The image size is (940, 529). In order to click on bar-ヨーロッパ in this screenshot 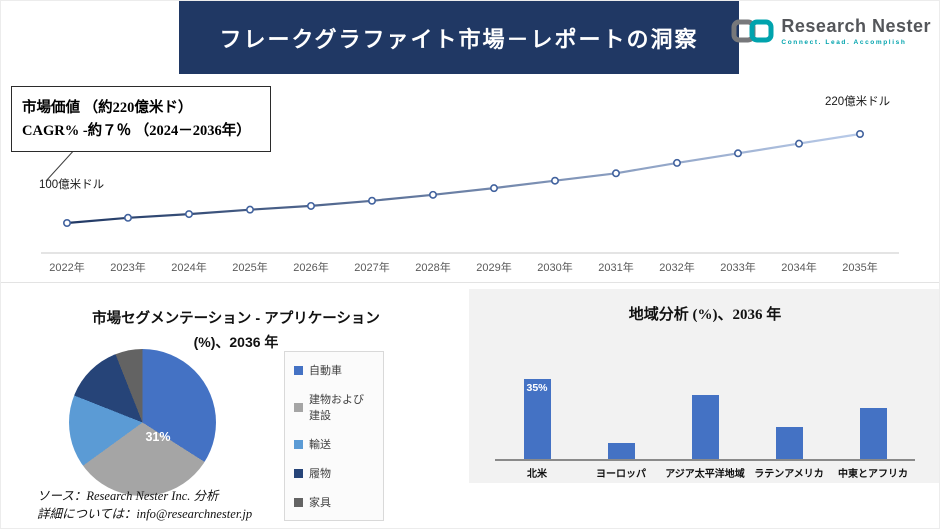, I will do `click(621, 450)`.